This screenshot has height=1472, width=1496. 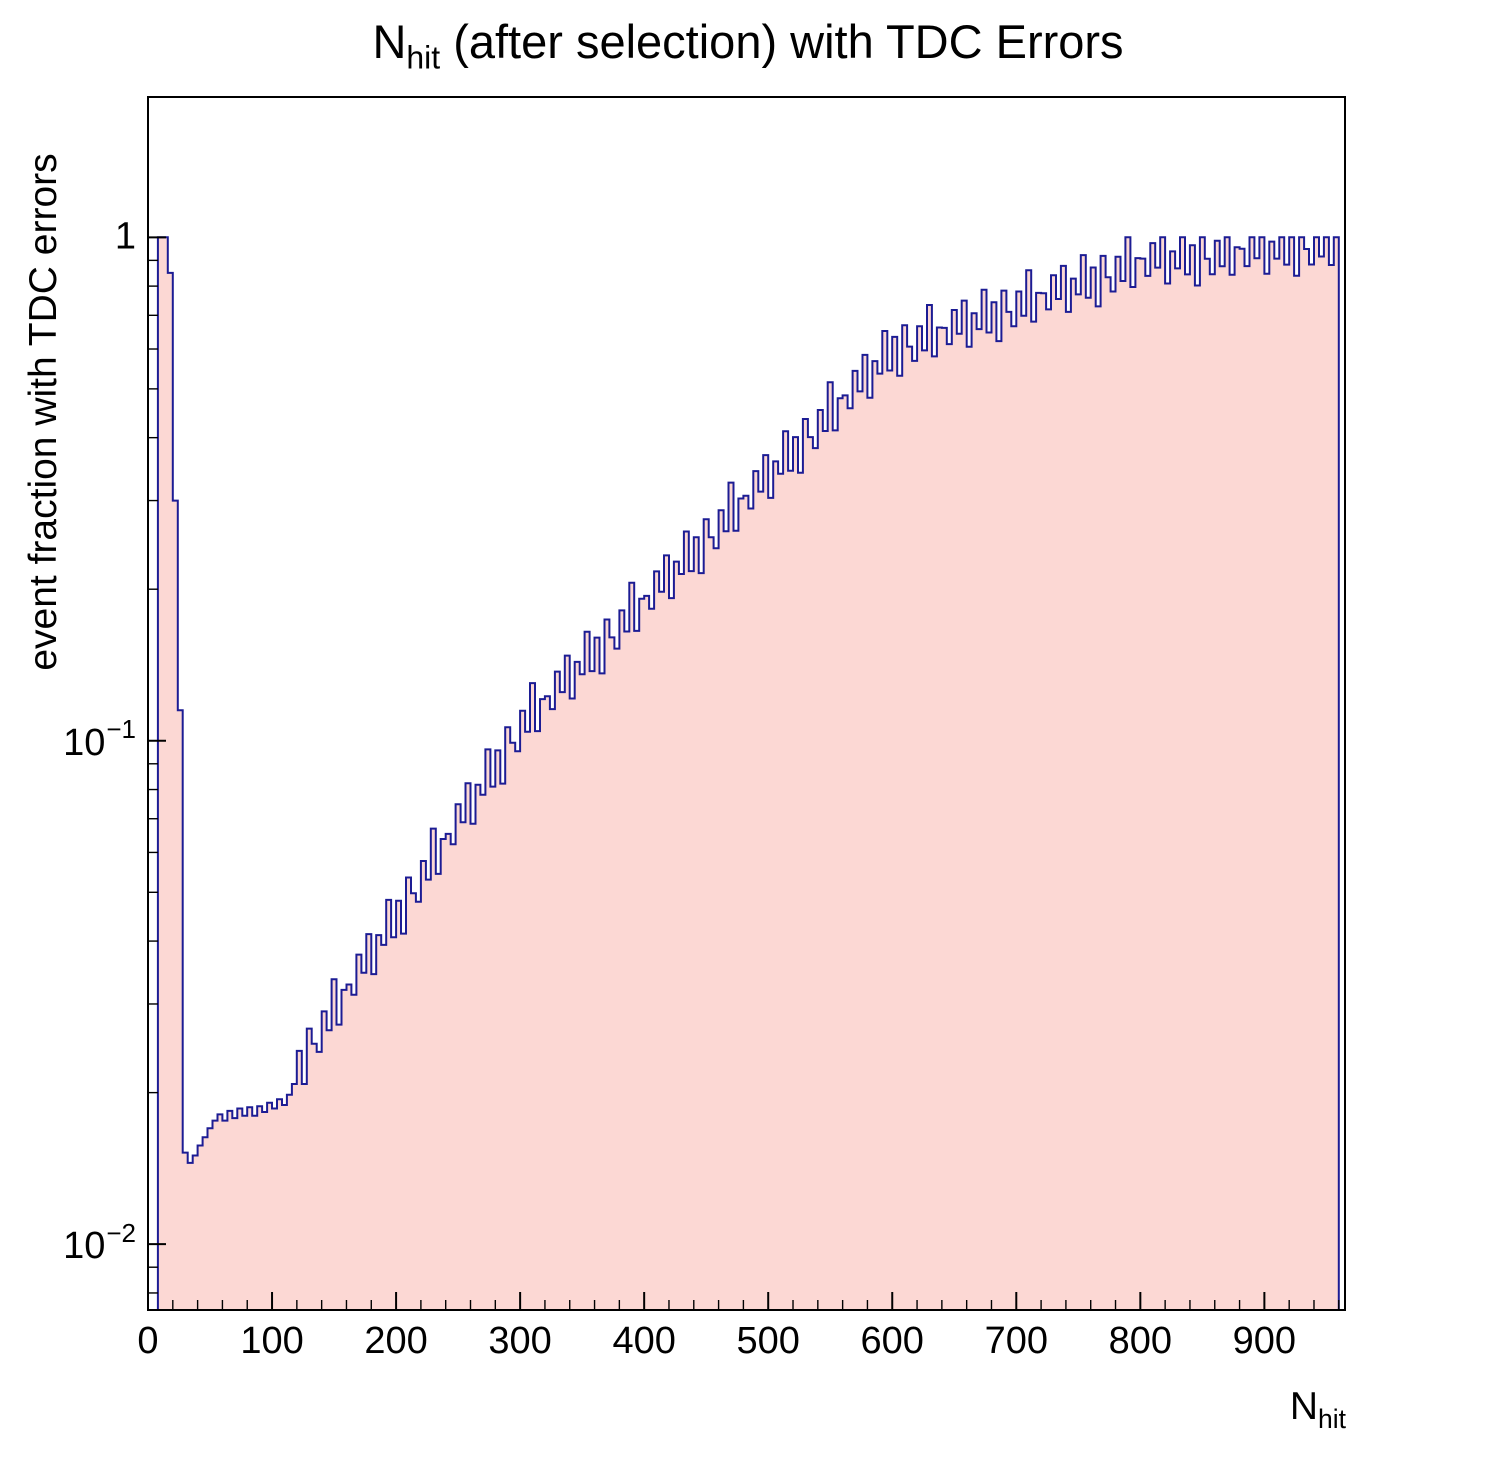 What do you see at coordinates (1303, 1406) in the screenshot?
I see `x-axis-title-pre: N` at bounding box center [1303, 1406].